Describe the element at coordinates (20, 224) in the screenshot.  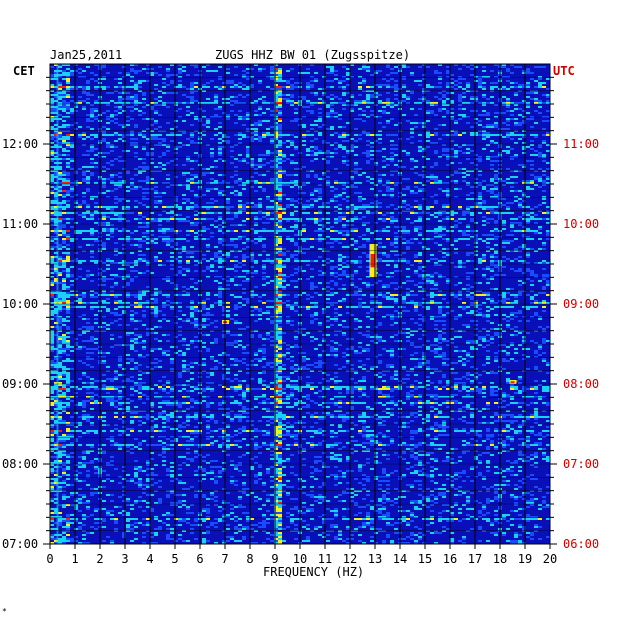
I see `y-tick-label-left: 11:00` at that location.